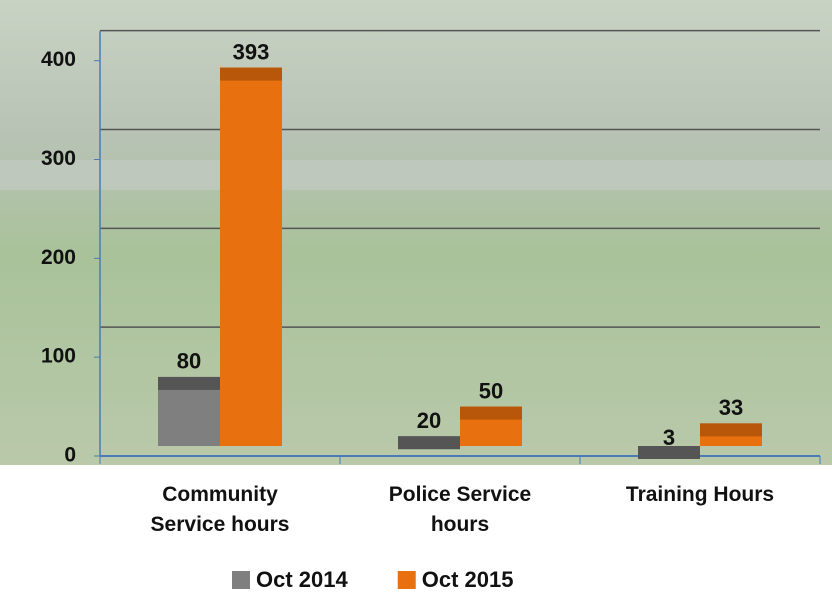 This screenshot has width=832, height=600. What do you see at coordinates (251, 257) in the screenshot?
I see `bar` at bounding box center [251, 257].